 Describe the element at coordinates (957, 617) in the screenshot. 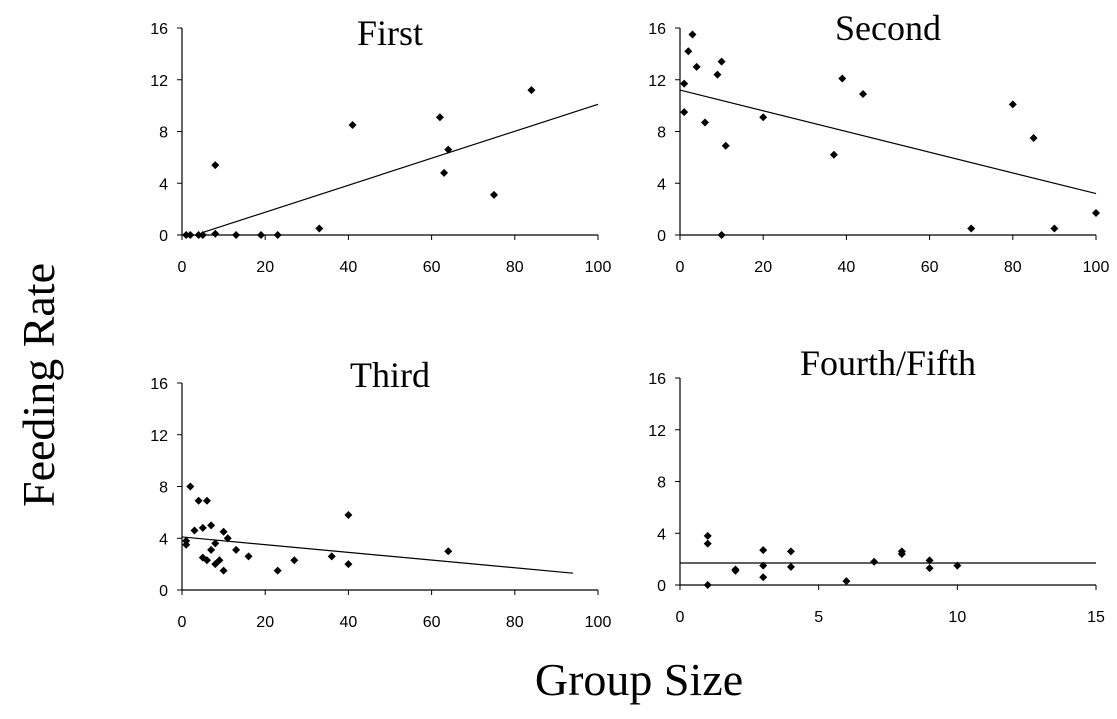

I see `x-tick-label: 10` at that location.